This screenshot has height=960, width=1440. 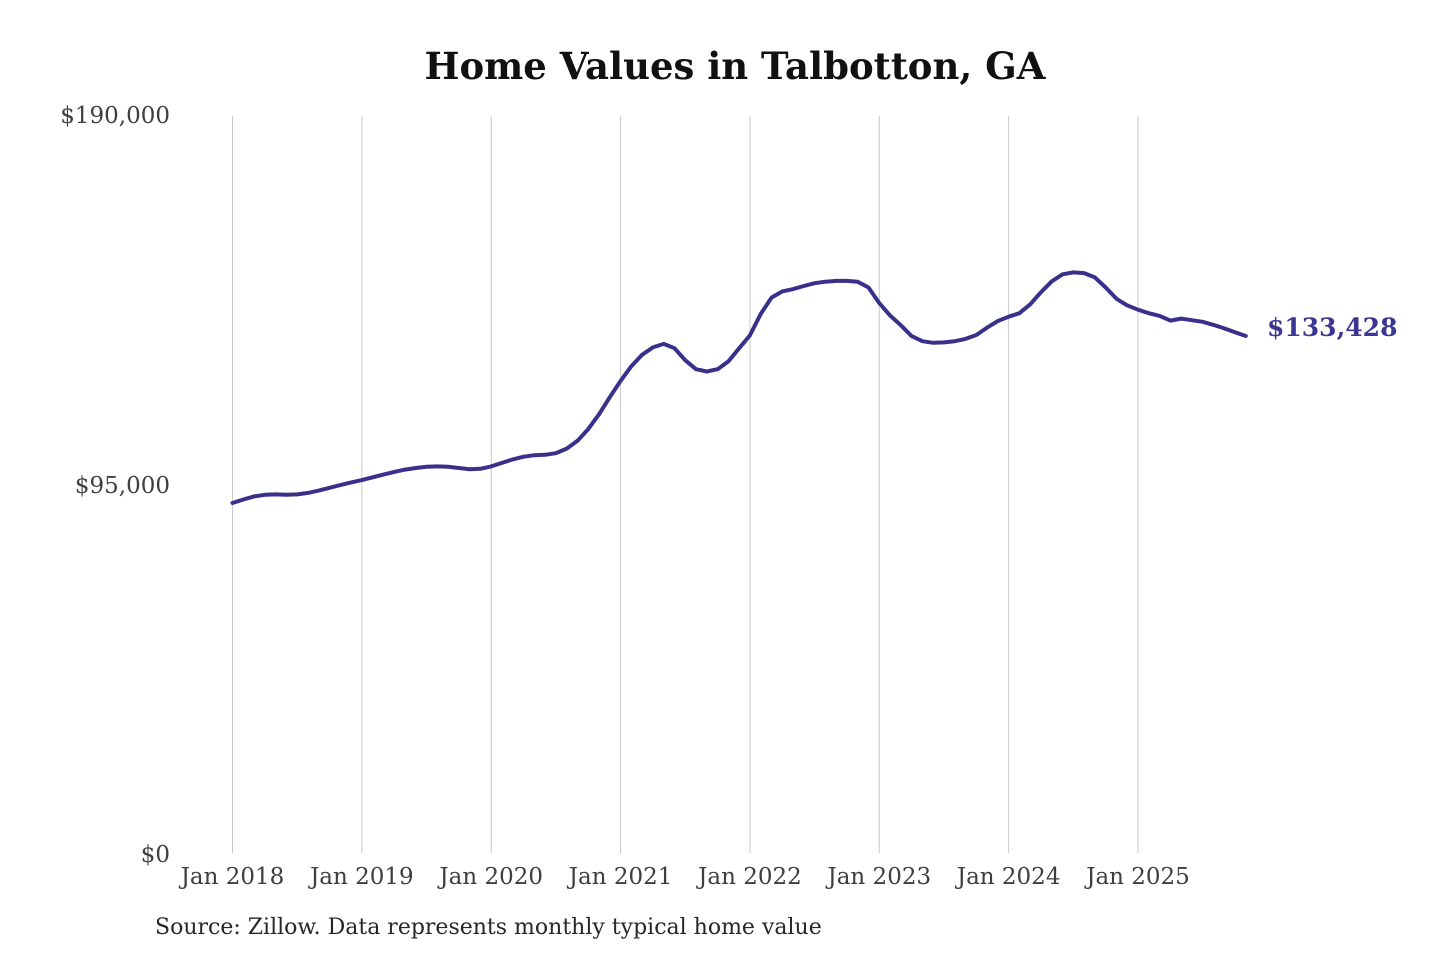 I want to click on x-tick-label: Jan 2025, so click(x=1138, y=877).